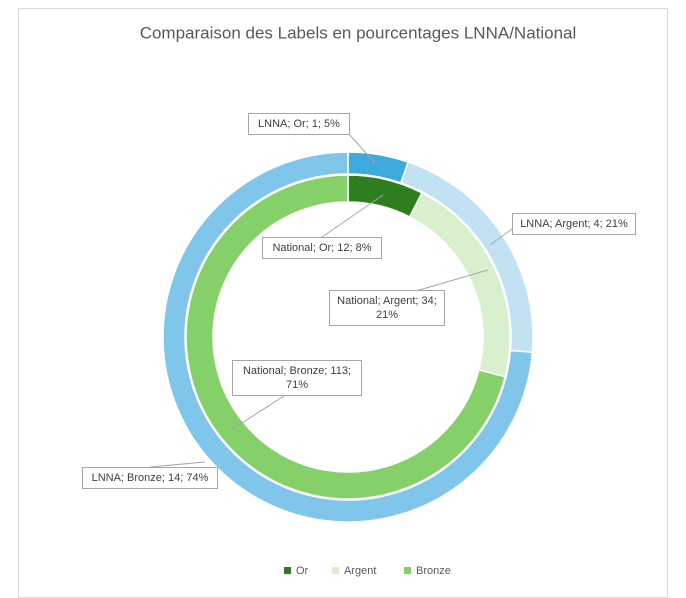  What do you see at coordinates (459, 284) in the screenshot?
I see `ring-slice` at bounding box center [459, 284].